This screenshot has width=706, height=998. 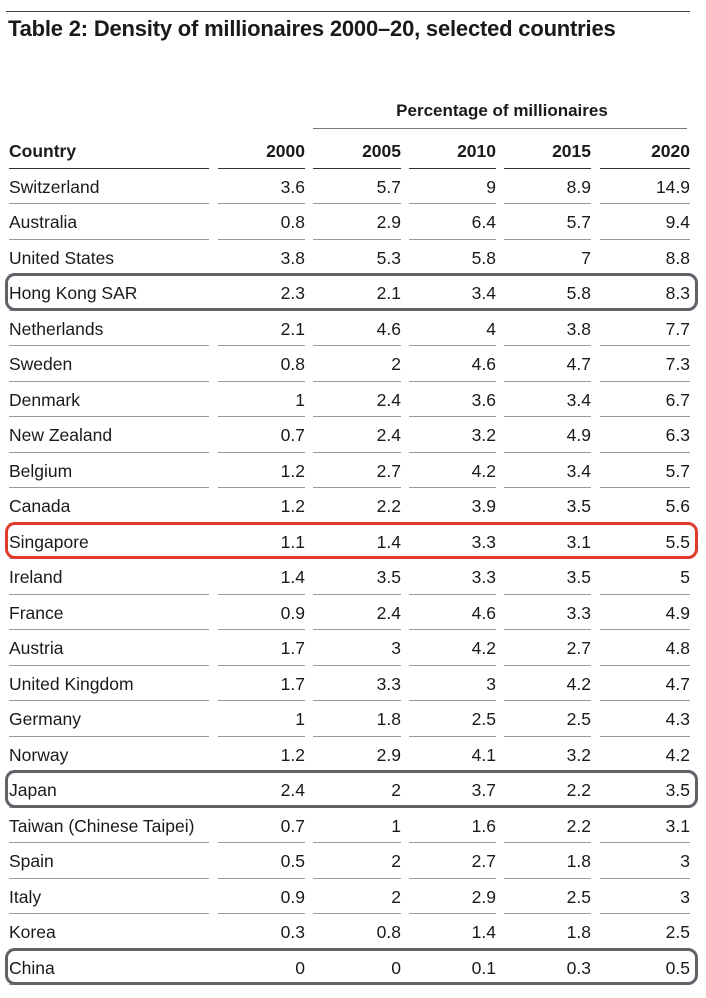 I want to click on value-2010-cell: 4.1, so click(x=483, y=754).